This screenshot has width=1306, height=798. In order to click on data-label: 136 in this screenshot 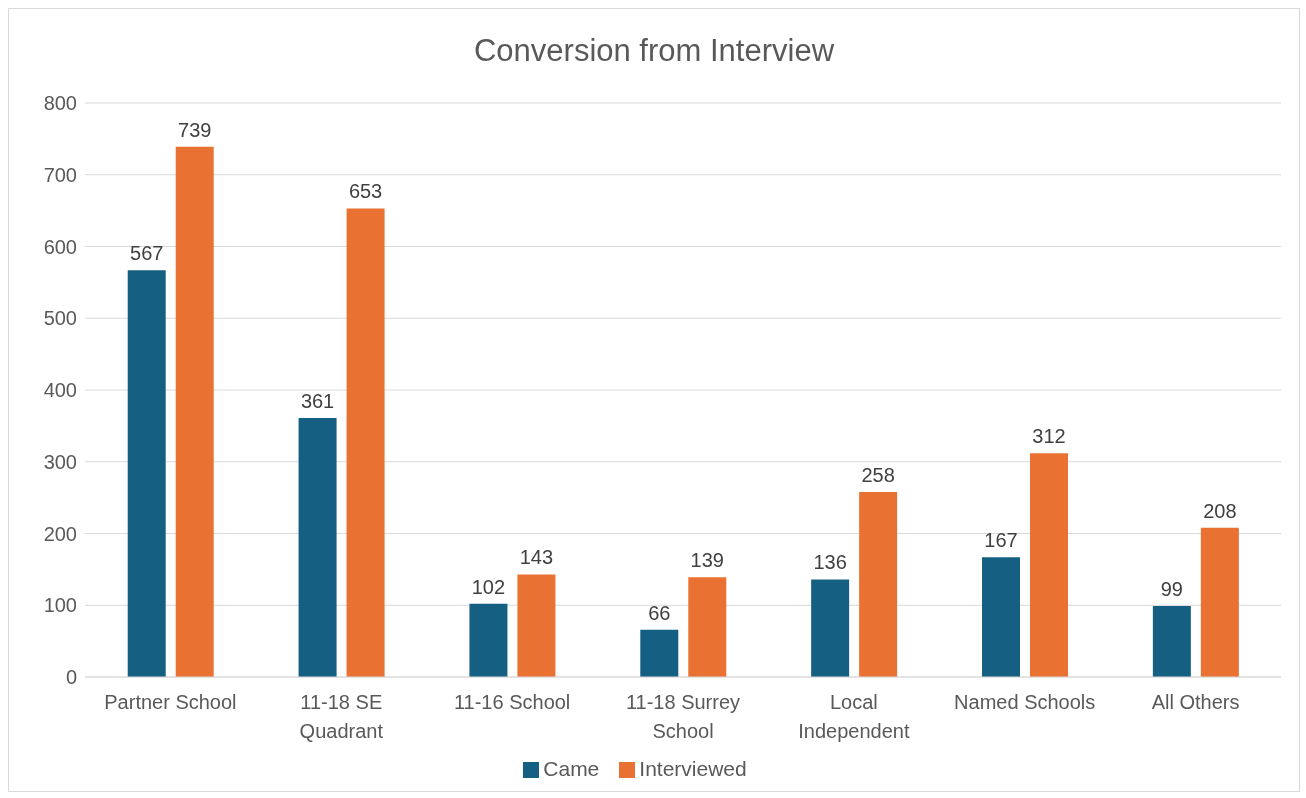, I will do `click(830, 562)`.